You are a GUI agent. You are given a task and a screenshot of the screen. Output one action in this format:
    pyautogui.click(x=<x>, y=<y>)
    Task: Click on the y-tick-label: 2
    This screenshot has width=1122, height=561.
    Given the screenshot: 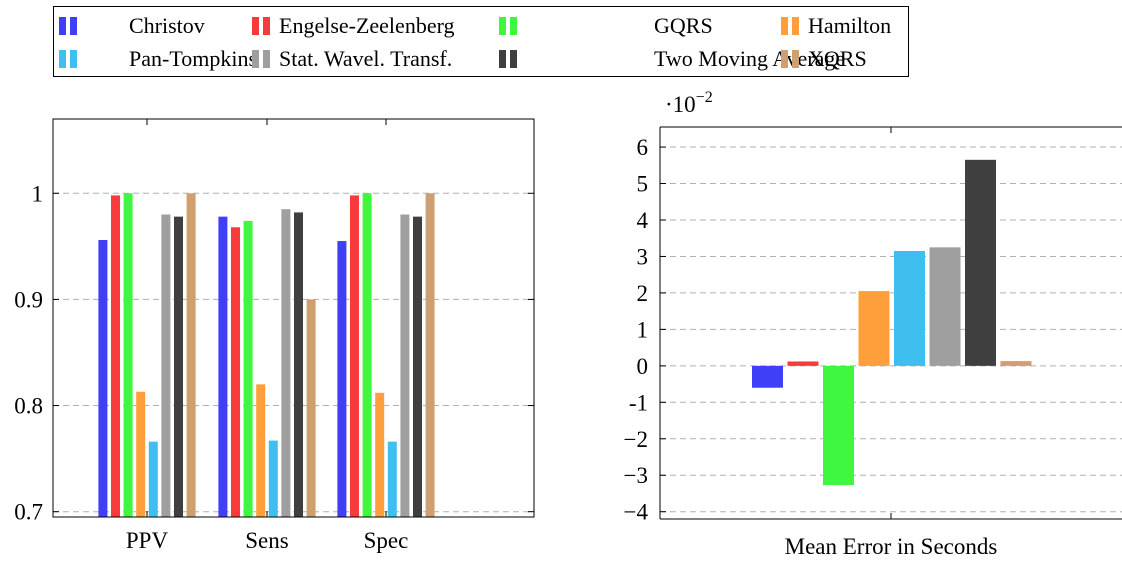 What is the action you would take?
    pyautogui.click(x=643, y=293)
    